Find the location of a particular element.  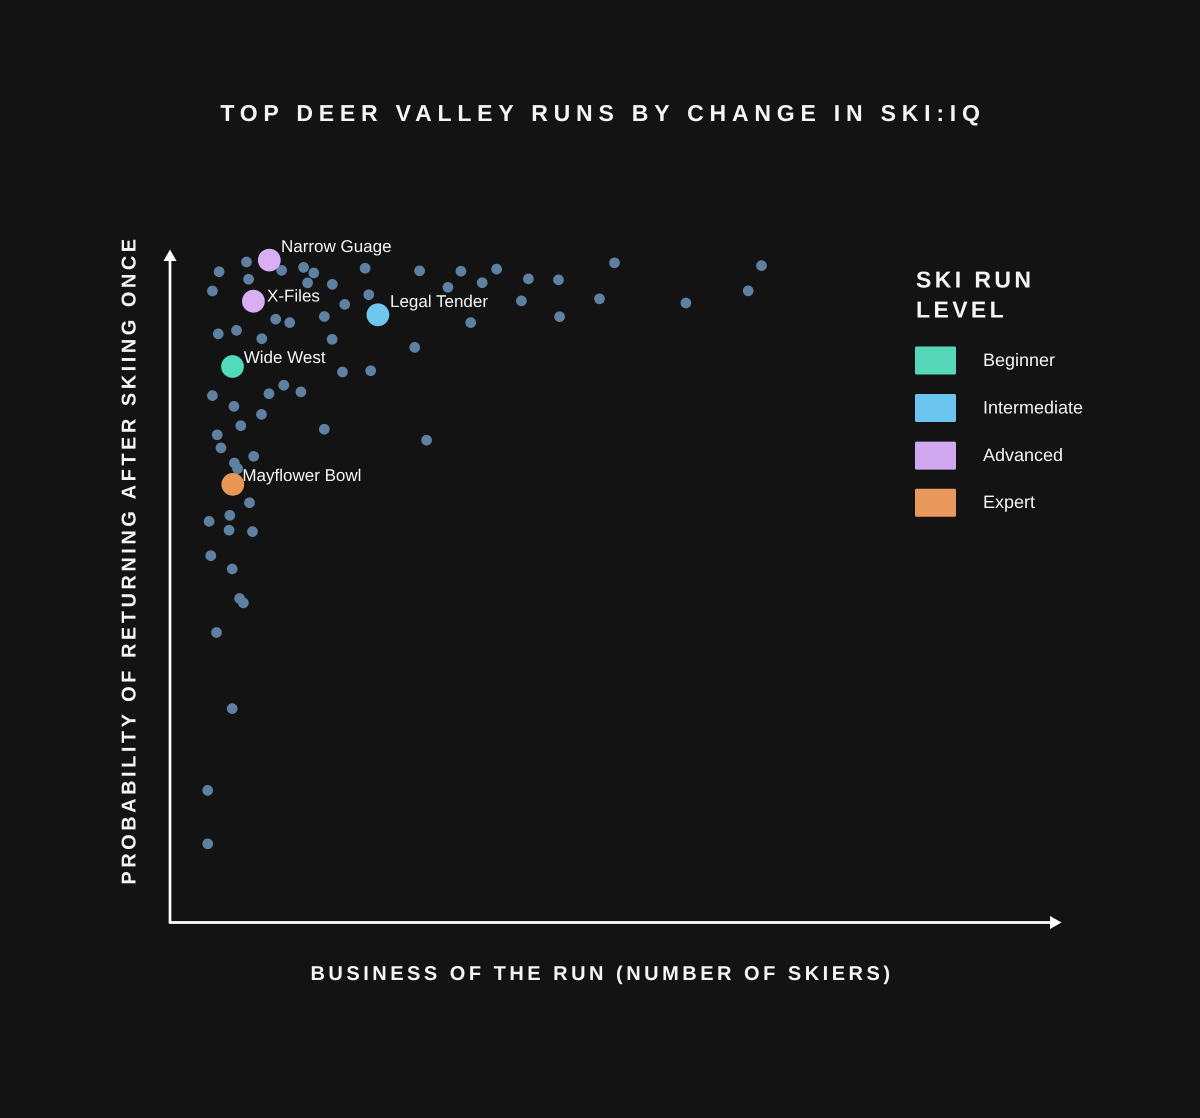

svg-text: Beginner is located at coordinates (1019, 360).